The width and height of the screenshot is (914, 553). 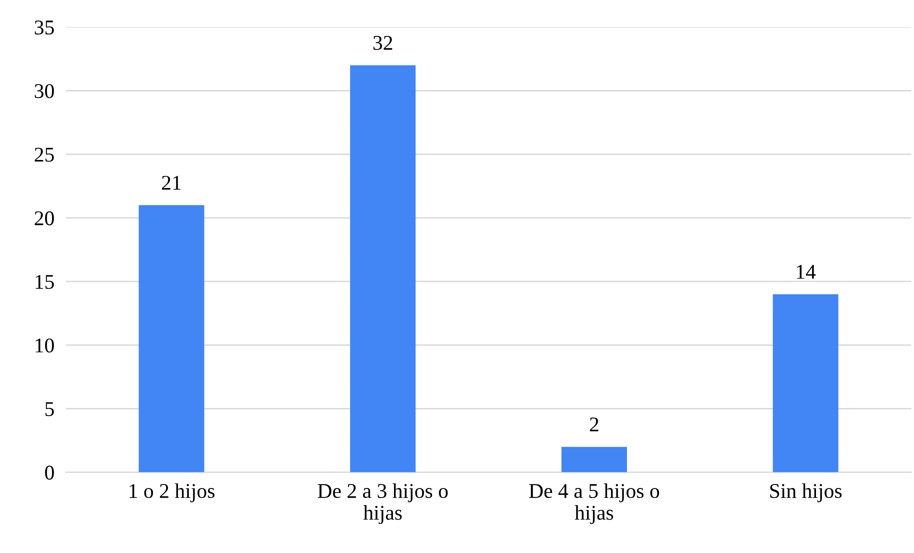 I want to click on x-tick-label: De 4 a 5 hijos o hijas, so click(x=594, y=503).